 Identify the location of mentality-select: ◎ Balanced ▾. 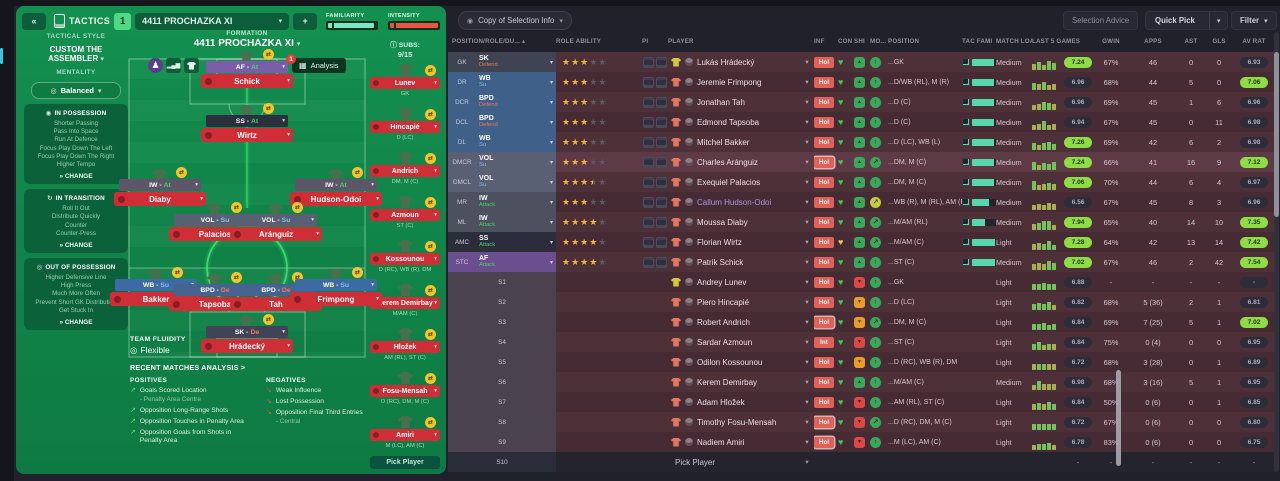
(76, 90).